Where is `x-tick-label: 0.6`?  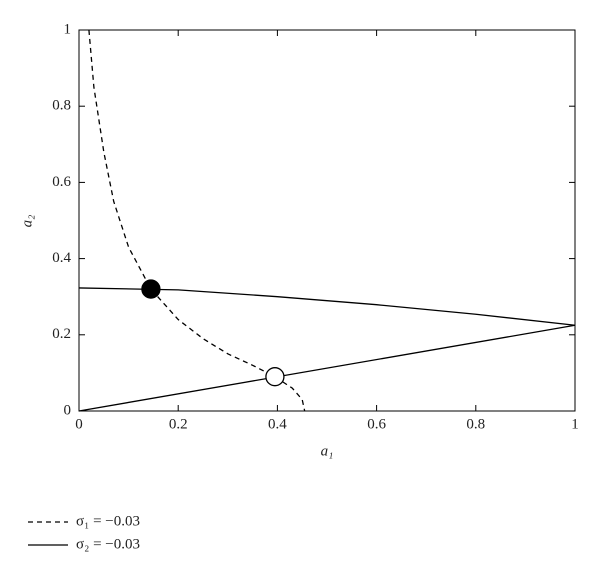 x-tick-label: 0.6 is located at coordinates (376, 424).